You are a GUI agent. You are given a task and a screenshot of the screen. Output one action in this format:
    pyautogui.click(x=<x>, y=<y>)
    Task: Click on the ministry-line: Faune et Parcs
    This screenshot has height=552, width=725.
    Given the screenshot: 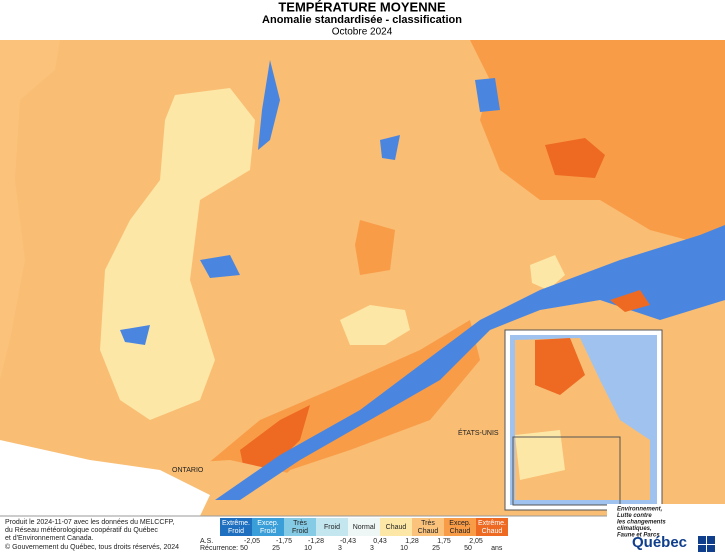 What is the action you would take?
    pyautogui.click(x=638, y=536)
    